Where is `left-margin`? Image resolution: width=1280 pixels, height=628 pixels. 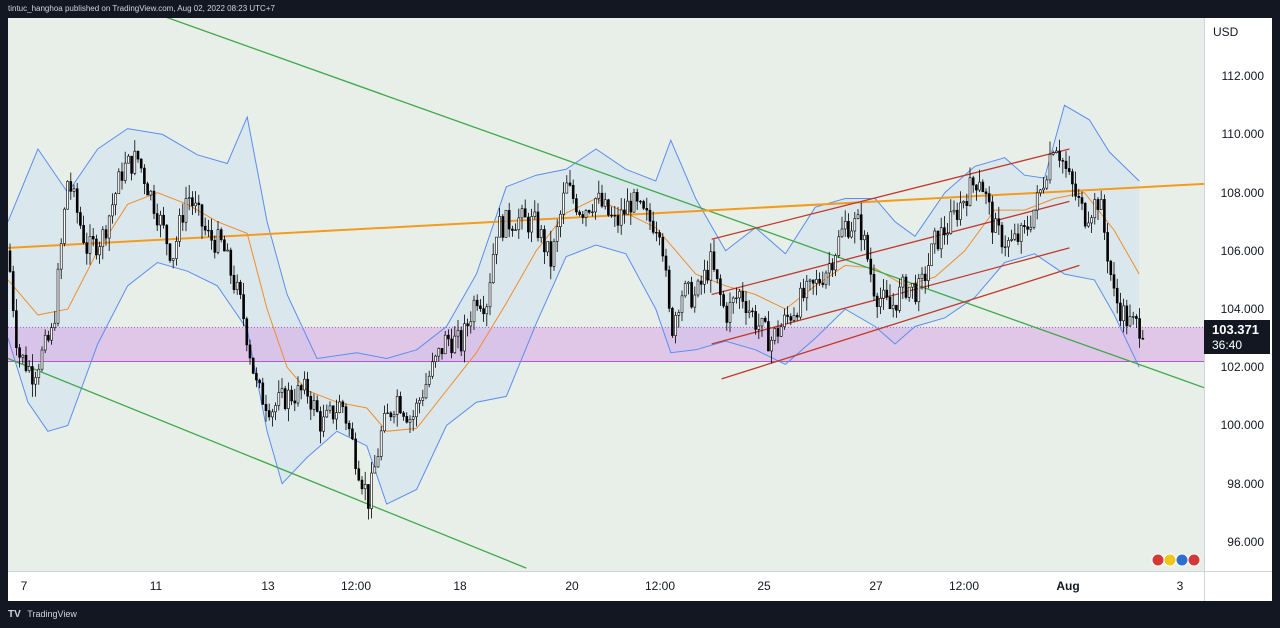
left-margin is located at coordinates (4, 309).